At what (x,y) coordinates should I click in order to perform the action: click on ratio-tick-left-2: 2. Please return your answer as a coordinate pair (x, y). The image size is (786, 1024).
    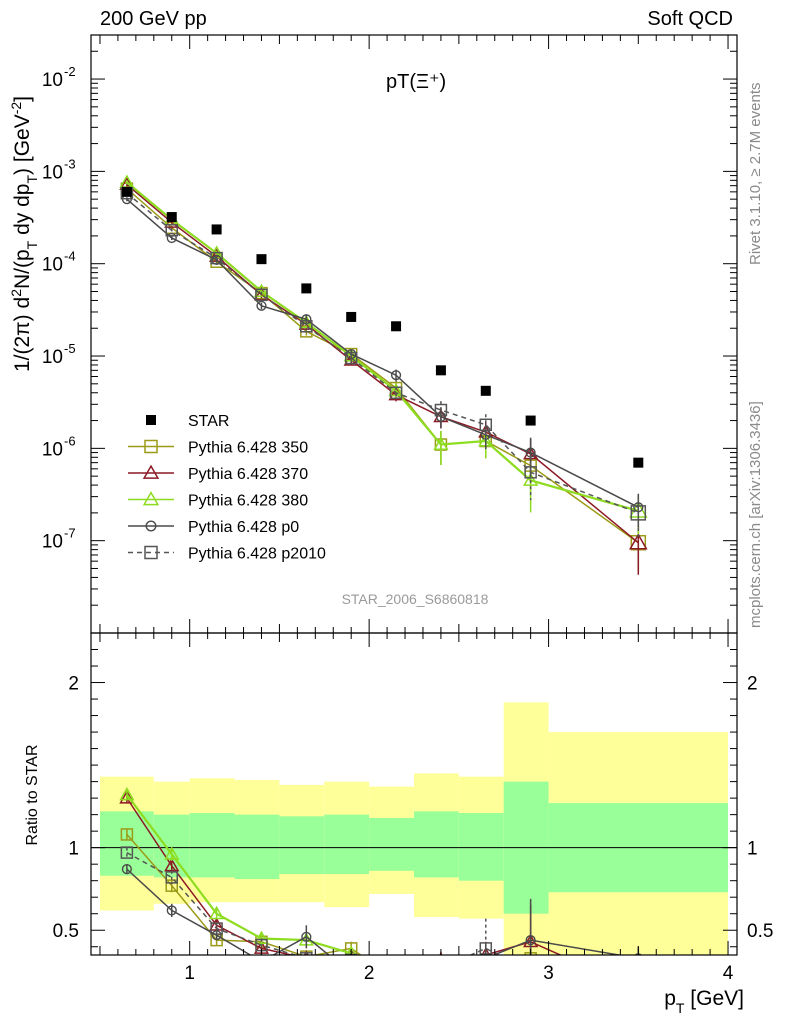
    Looking at the image, I should click on (73, 684).